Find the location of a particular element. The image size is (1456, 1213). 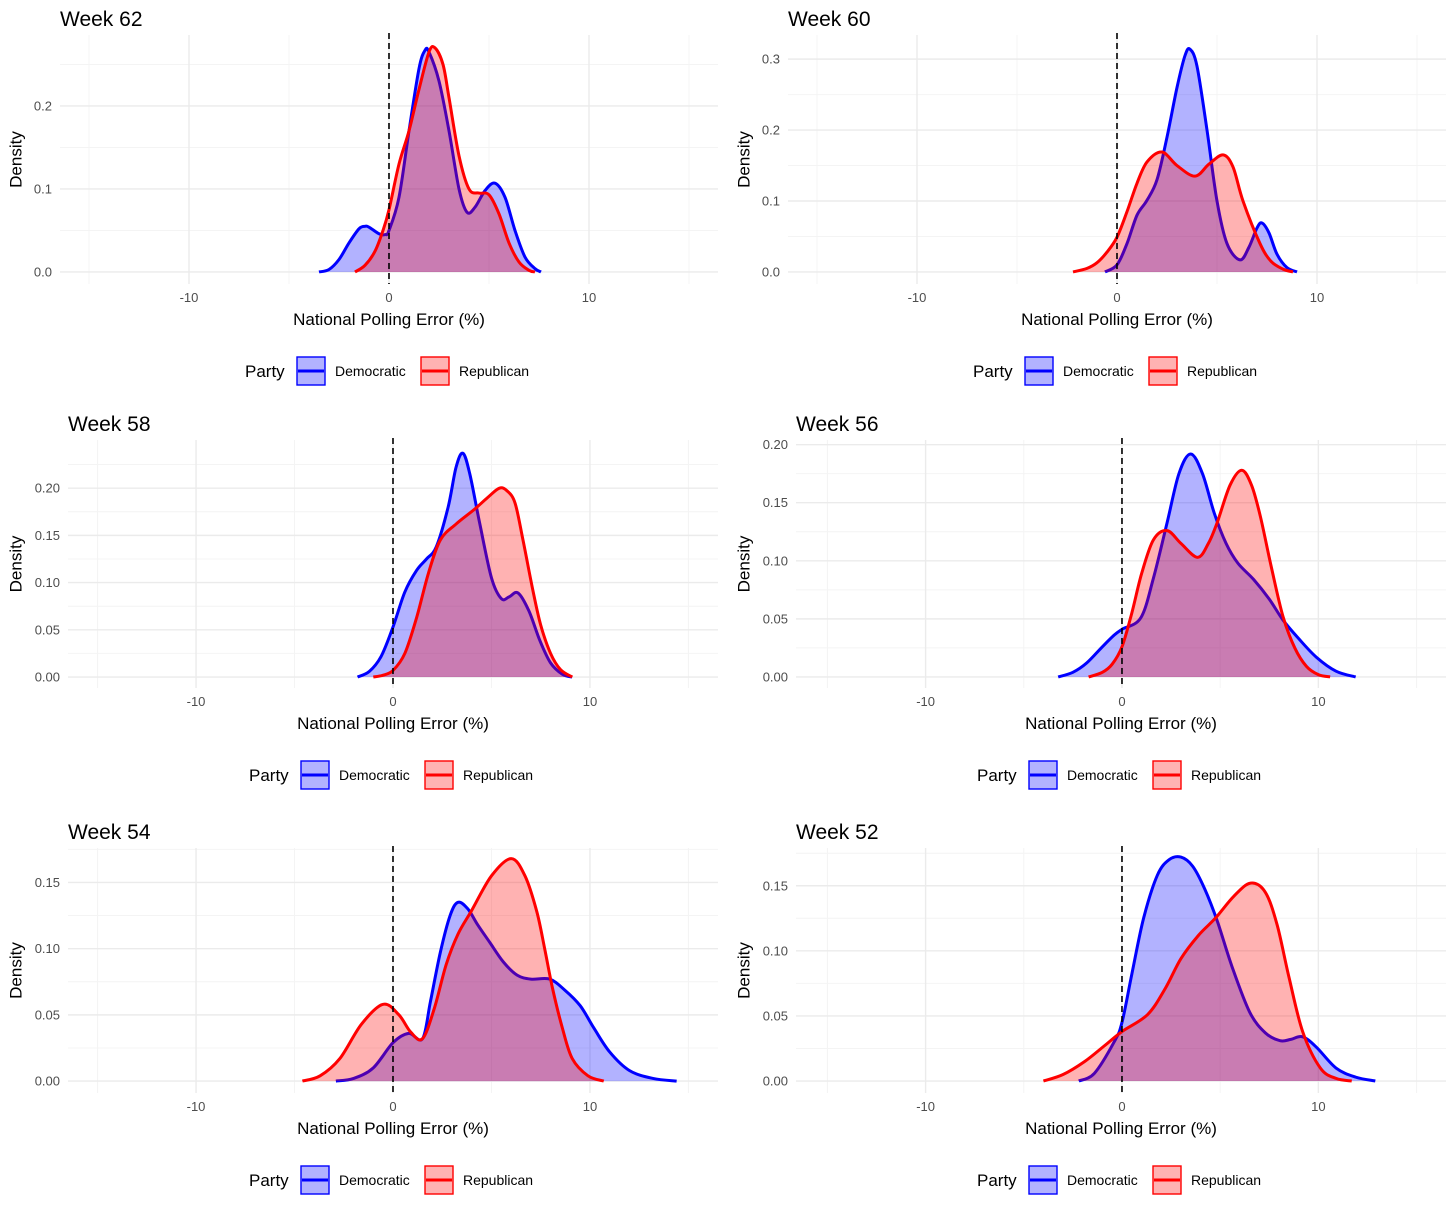

panel-title: Week 54 is located at coordinates (109, 832).